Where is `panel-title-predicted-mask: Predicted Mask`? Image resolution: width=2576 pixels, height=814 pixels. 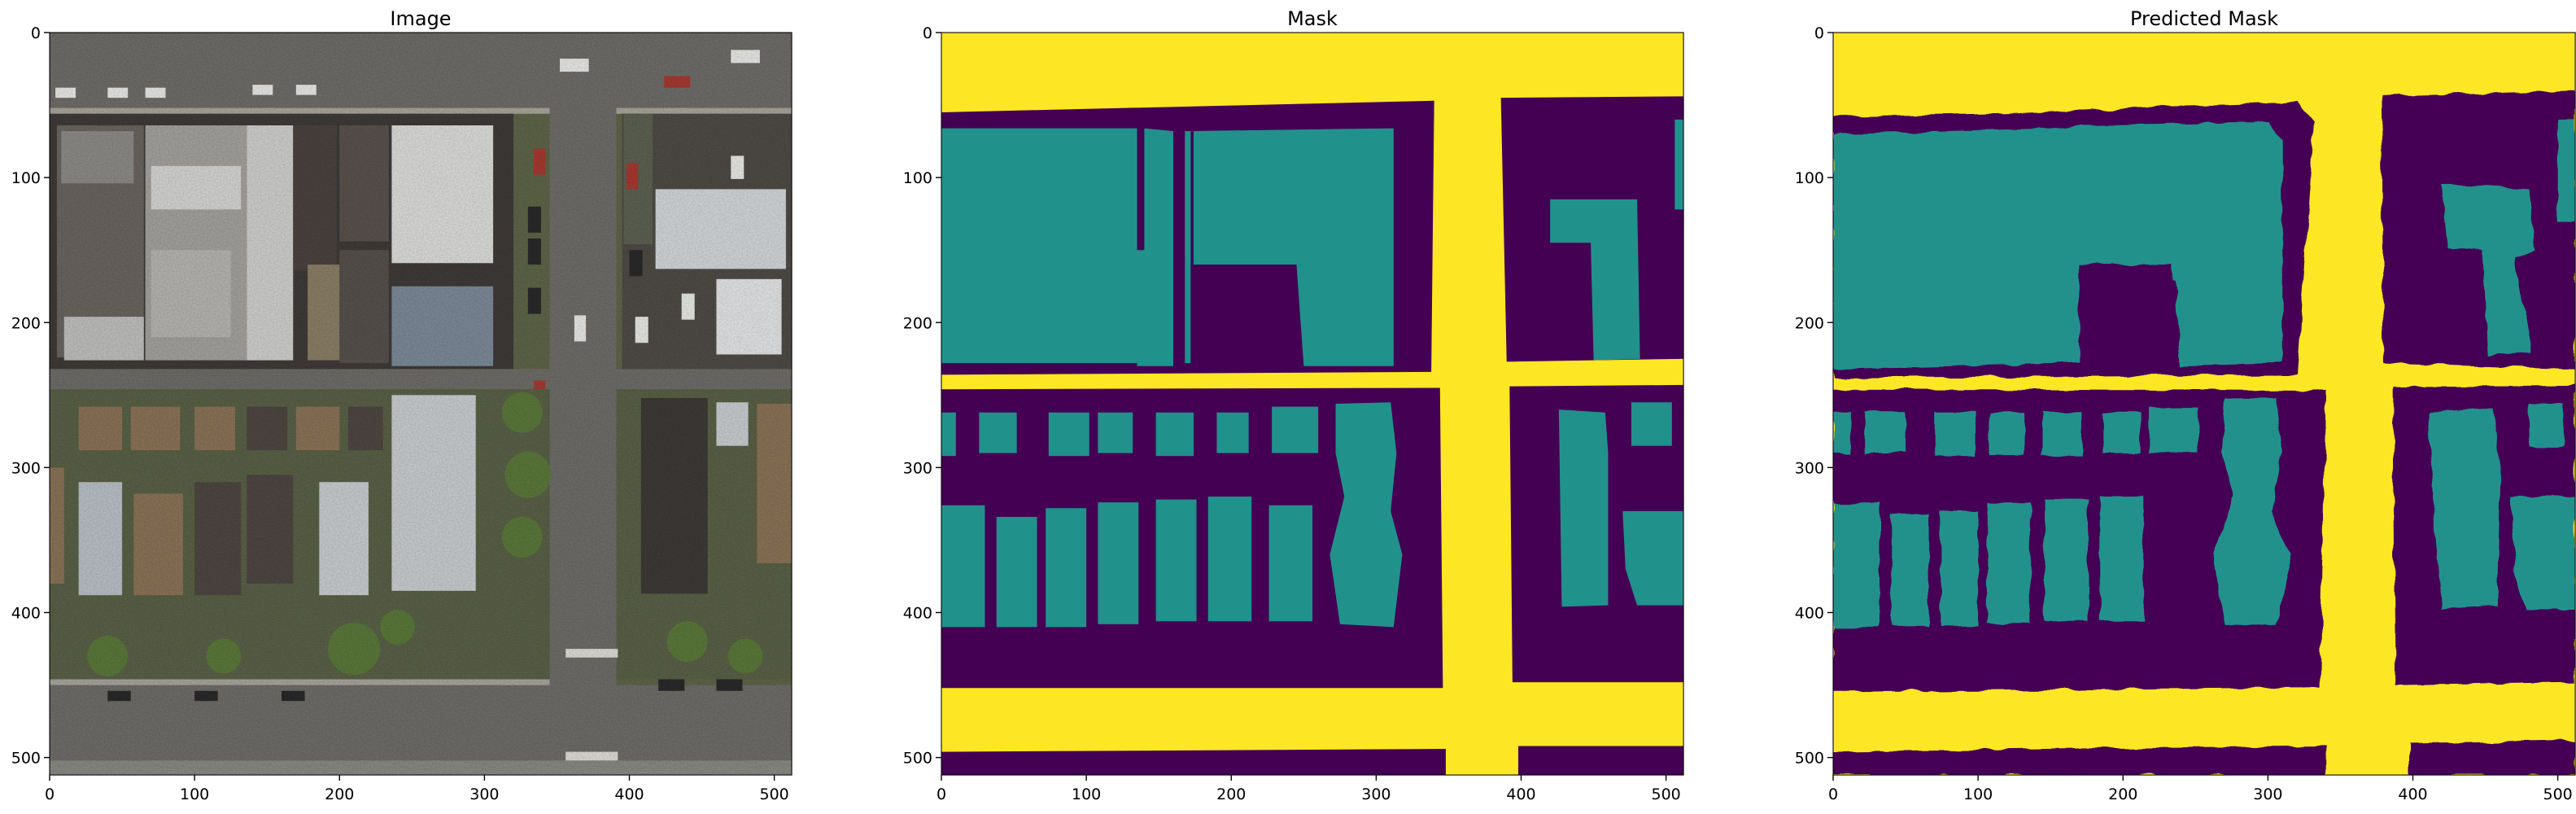
panel-title-predicted-mask: Predicted Mask is located at coordinates (2204, 18).